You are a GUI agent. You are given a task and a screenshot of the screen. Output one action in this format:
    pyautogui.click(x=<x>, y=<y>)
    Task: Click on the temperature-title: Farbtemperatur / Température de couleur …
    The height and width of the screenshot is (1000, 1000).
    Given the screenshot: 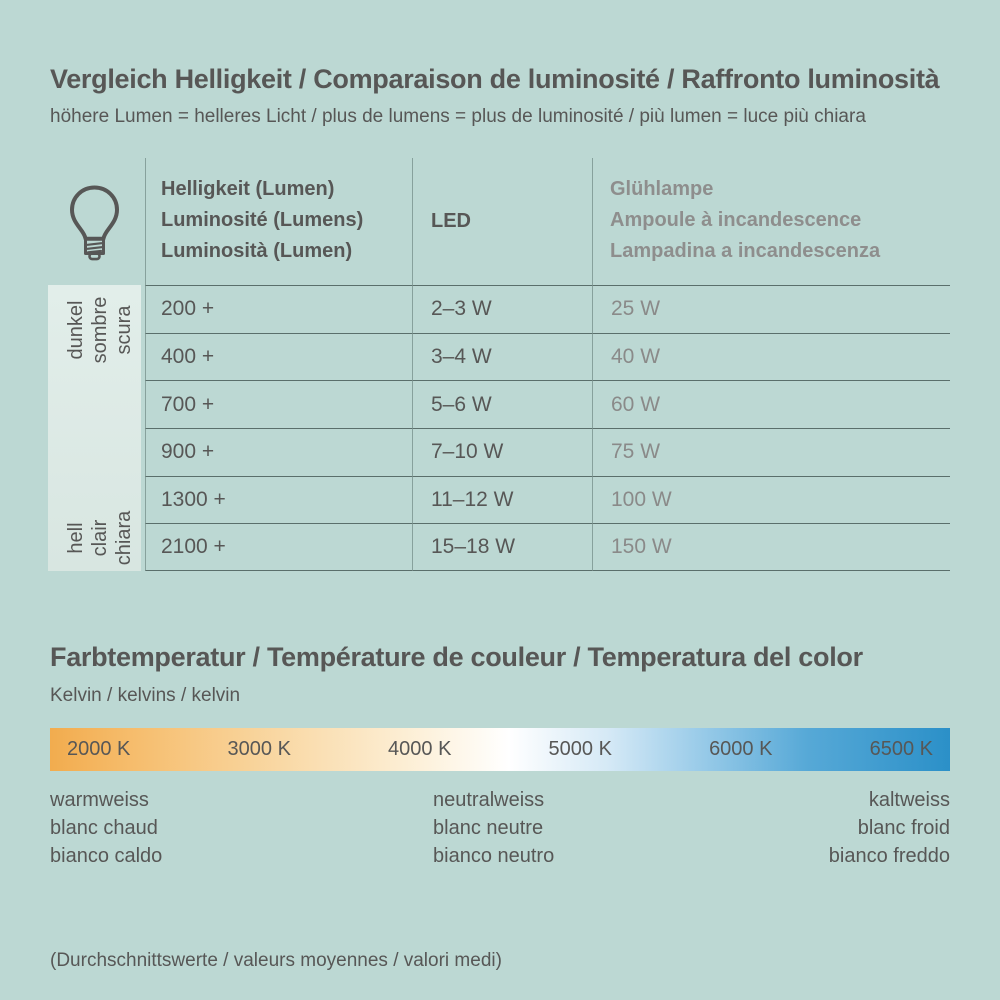 What is the action you would take?
    pyautogui.click(x=456, y=657)
    